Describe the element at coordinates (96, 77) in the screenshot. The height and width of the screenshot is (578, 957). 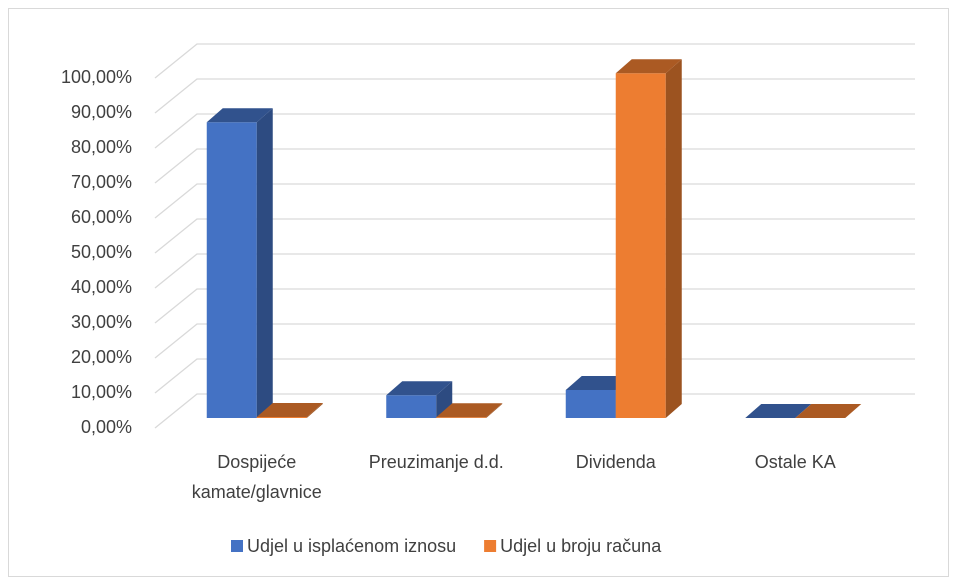
I see `y-tick-label: 100,00%` at that location.